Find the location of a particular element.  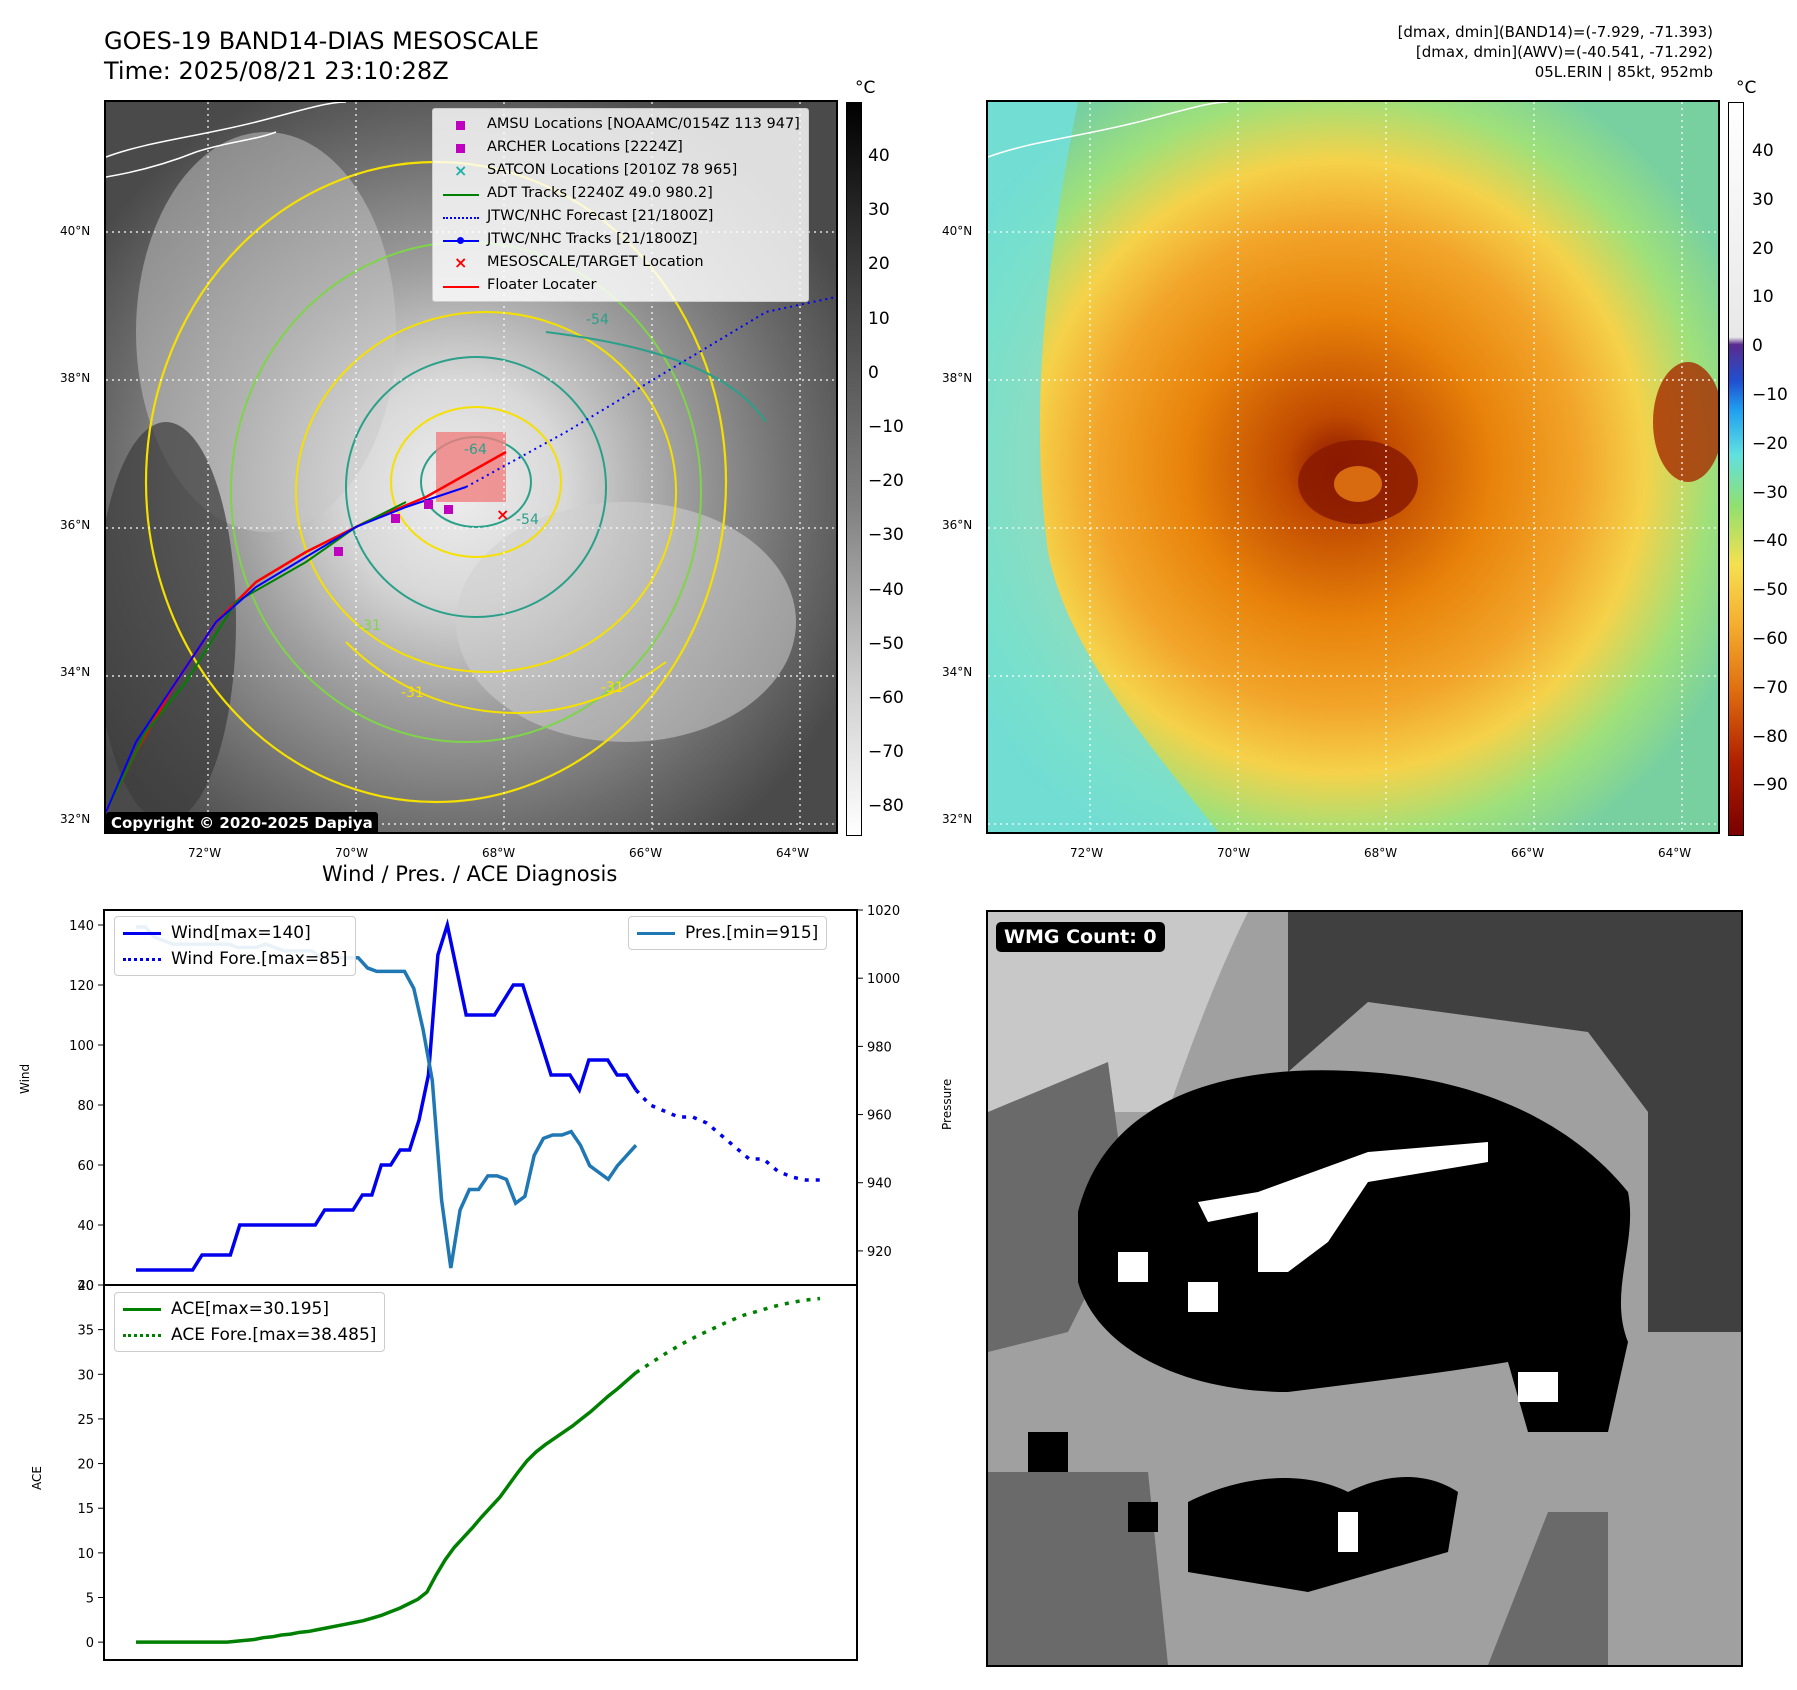

wind-legend: Wind[max=140] Wind Fore.[max=85] is located at coordinates (235, 946).